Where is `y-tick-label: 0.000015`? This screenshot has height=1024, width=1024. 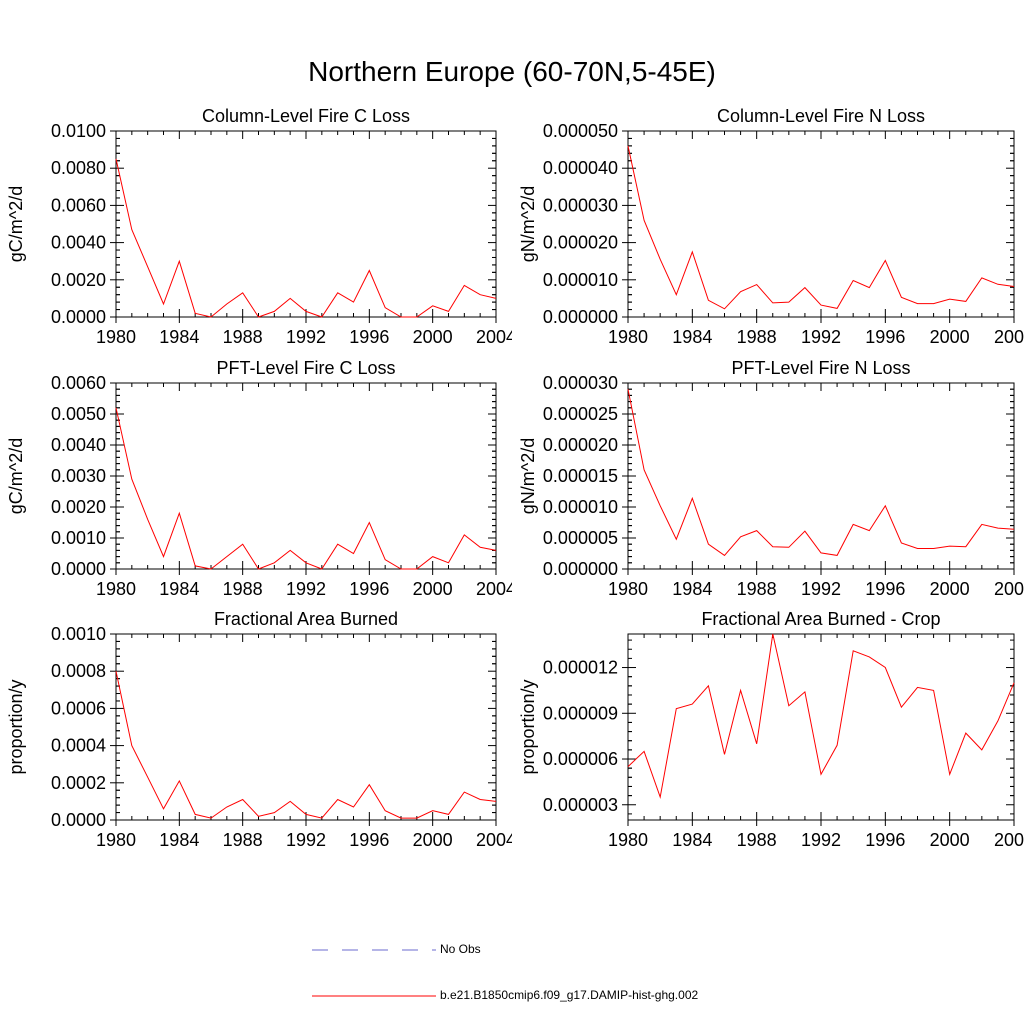 y-tick-label: 0.000015 is located at coordinates (580, 476).